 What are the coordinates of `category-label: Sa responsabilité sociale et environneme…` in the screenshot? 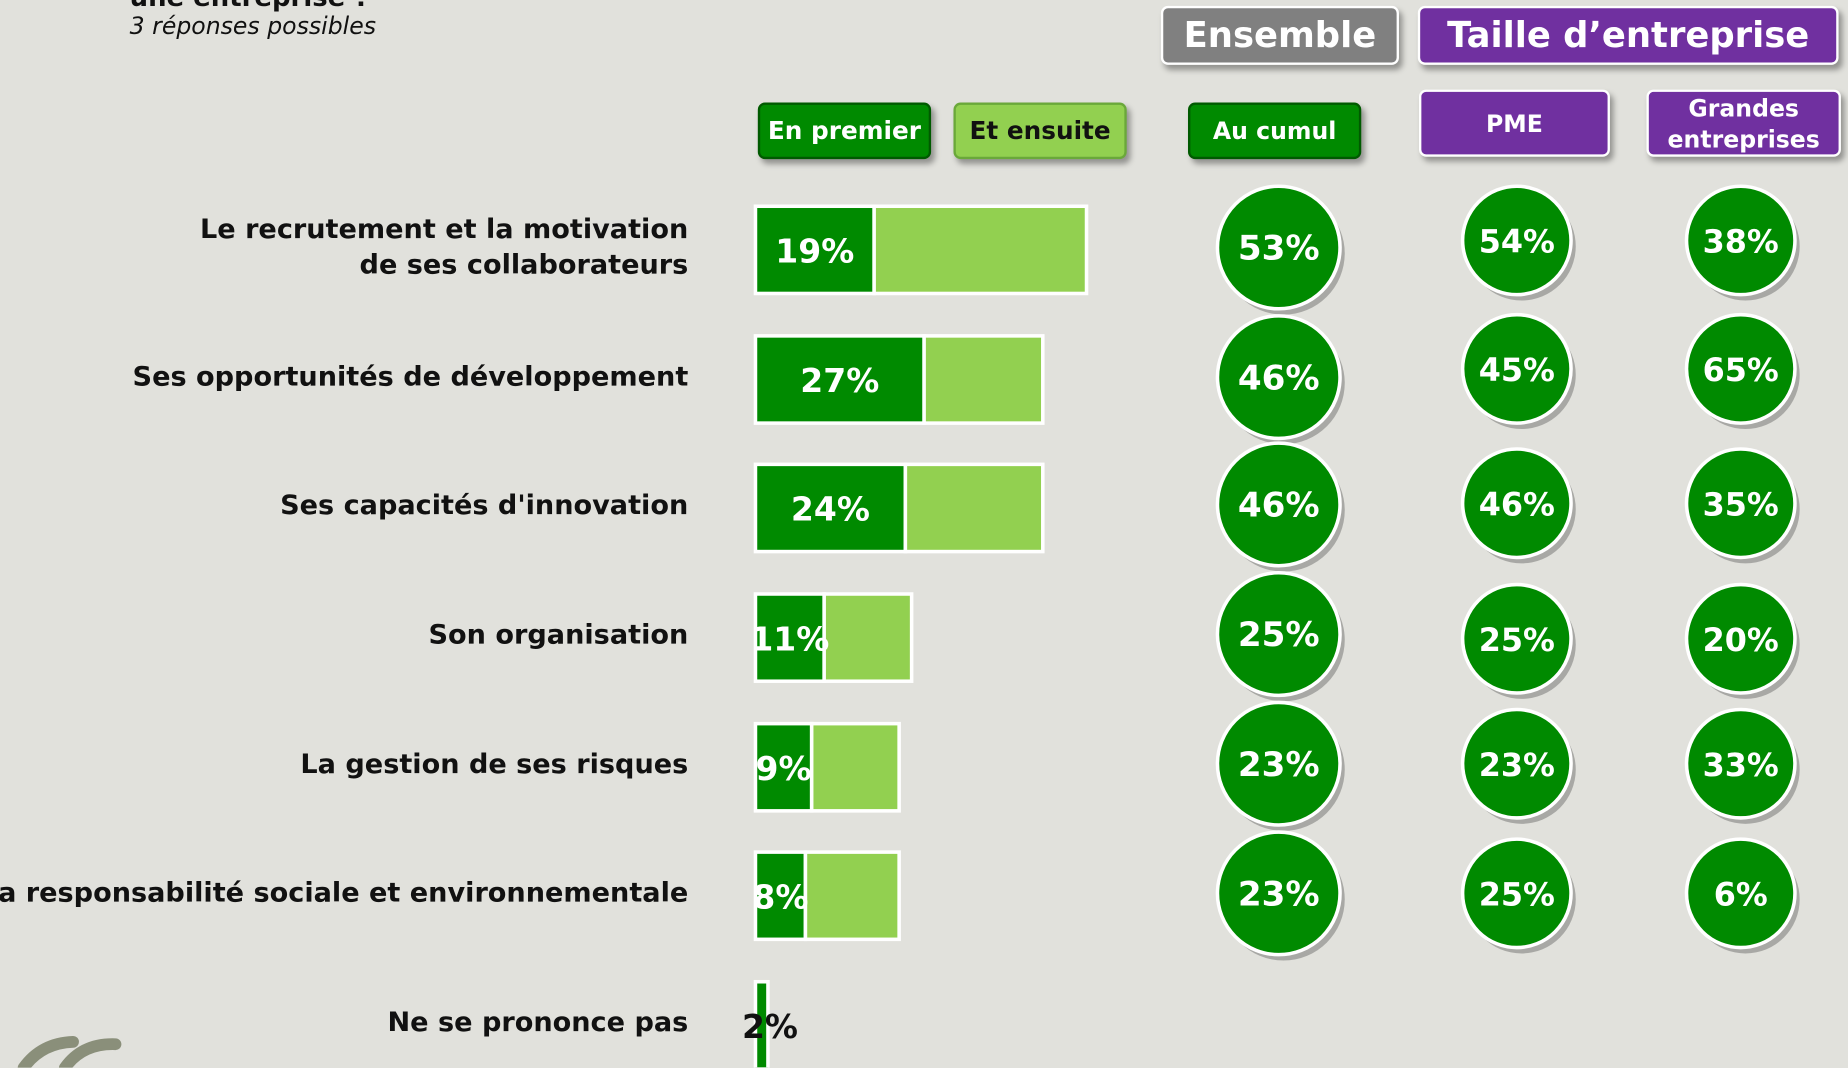 It's located at (344, 893).